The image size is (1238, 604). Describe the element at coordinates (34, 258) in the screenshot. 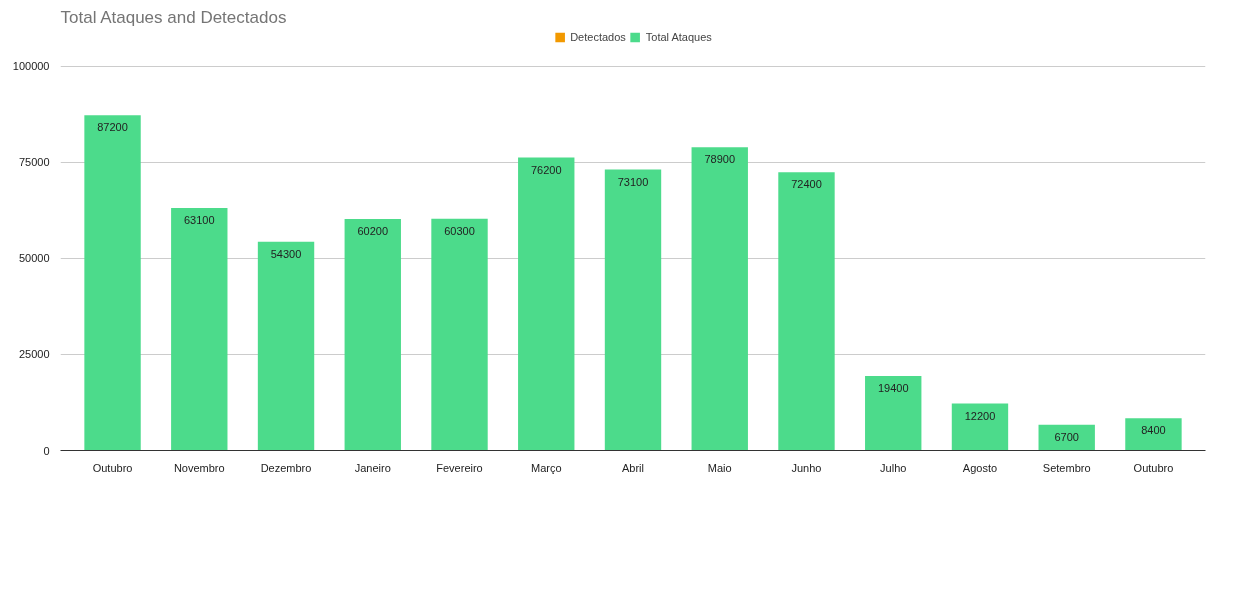

I see `y-tick-label: 50000` at that location.